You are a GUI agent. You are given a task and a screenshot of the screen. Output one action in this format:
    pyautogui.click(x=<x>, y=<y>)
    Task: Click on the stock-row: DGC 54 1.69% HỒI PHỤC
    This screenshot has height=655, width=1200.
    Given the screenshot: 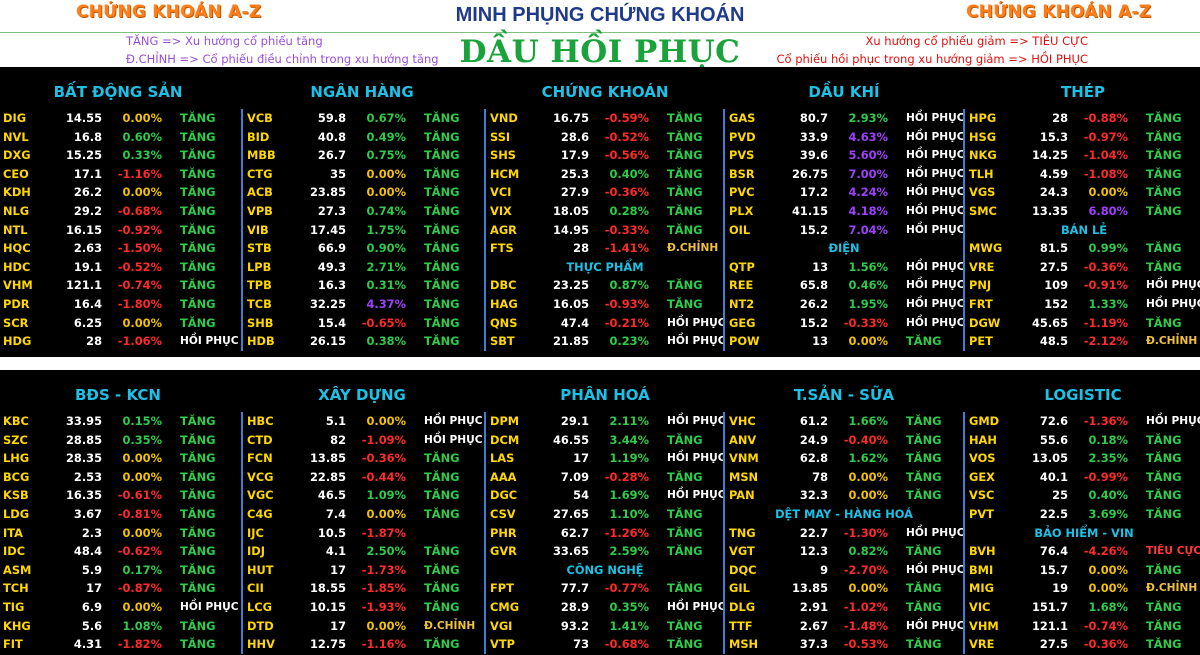 What is the action you would take?
    pyautogui.click(x=606, y=495)
    